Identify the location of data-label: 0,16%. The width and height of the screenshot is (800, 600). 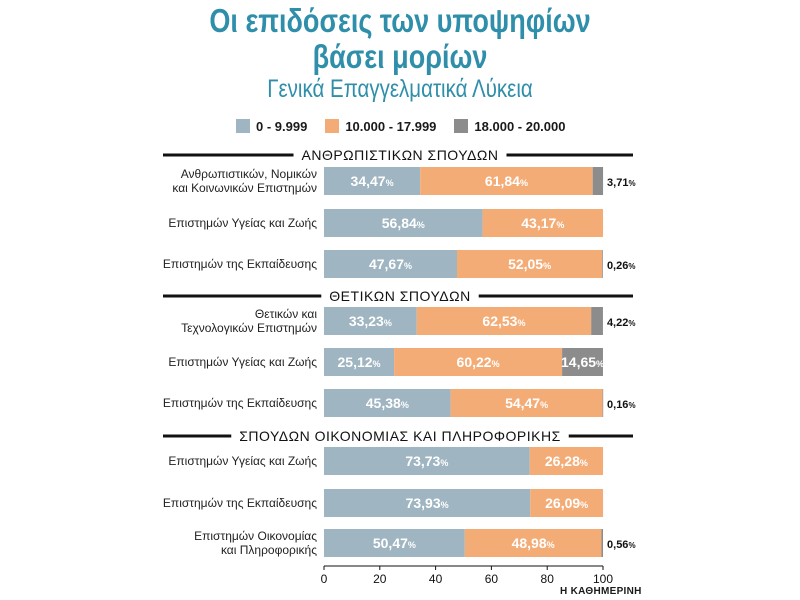
(621, 405).